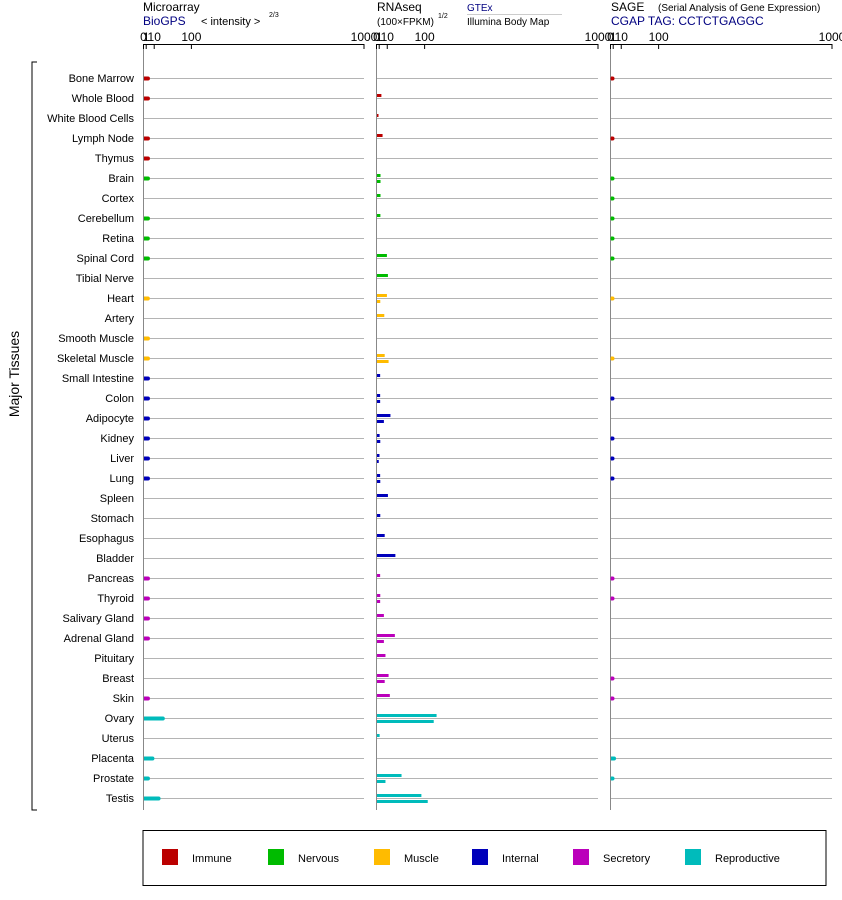 Image resolution: width=842 pixels, height=900 pixels. Describe the element at coordinates (382, 275) in the screenshot. I see `bar-rnaseq-gtex-tibial-nerve` at that location.